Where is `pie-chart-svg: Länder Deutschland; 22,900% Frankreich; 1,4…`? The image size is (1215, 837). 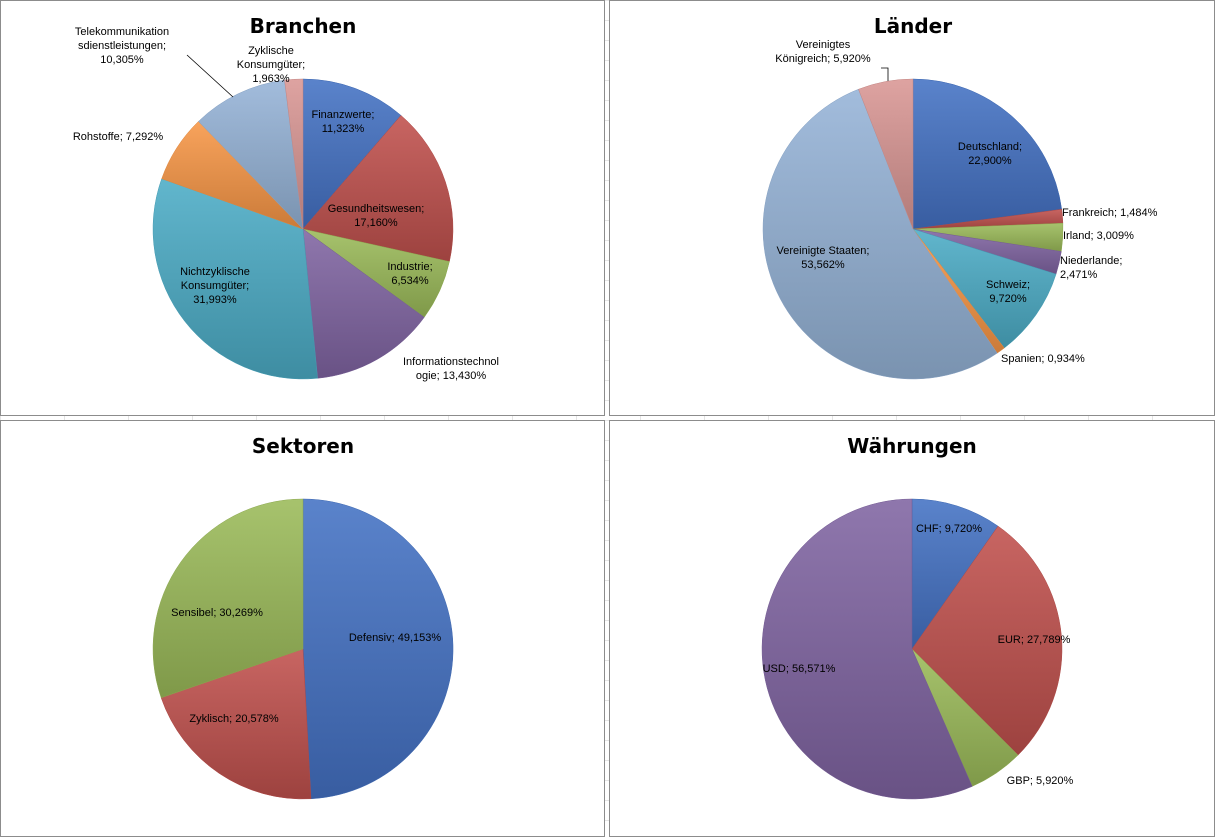
pie-chart-svg: Länder Deutschland; 22,900% Frankreich; 1,4… is located at coordinates (960, 197).